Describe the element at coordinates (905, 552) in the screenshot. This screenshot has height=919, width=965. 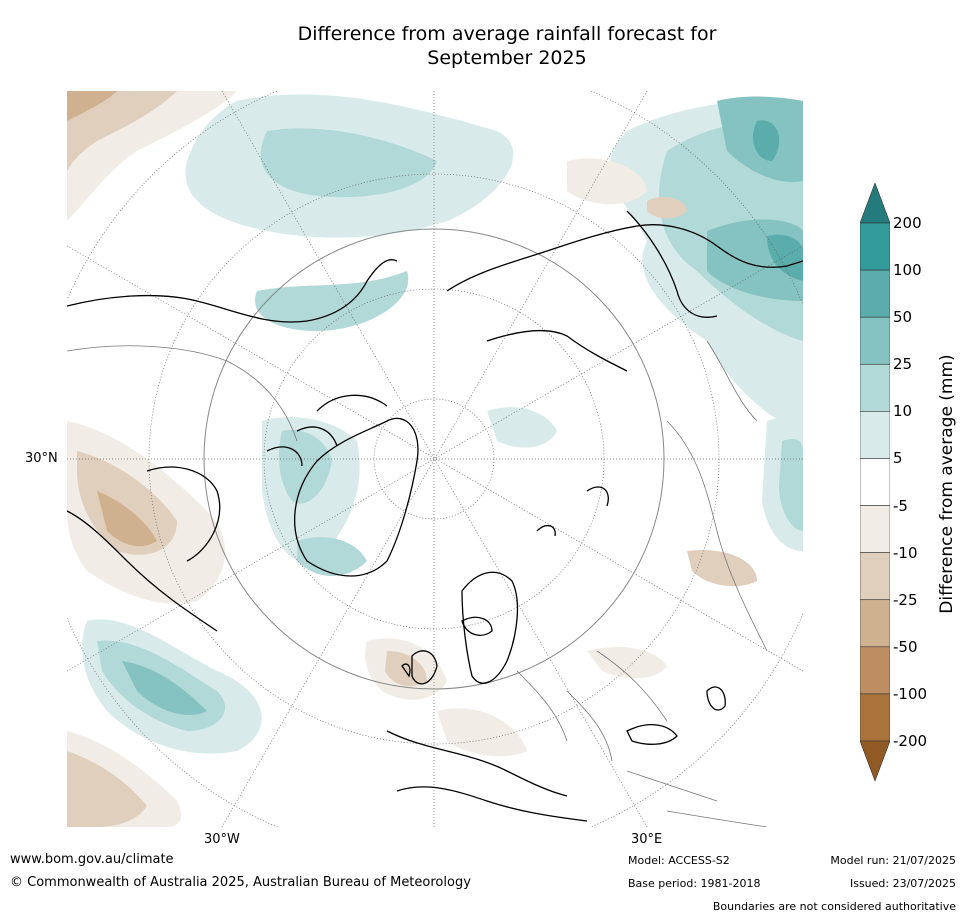
I see `colorbar-tick-label: -10` at that location.